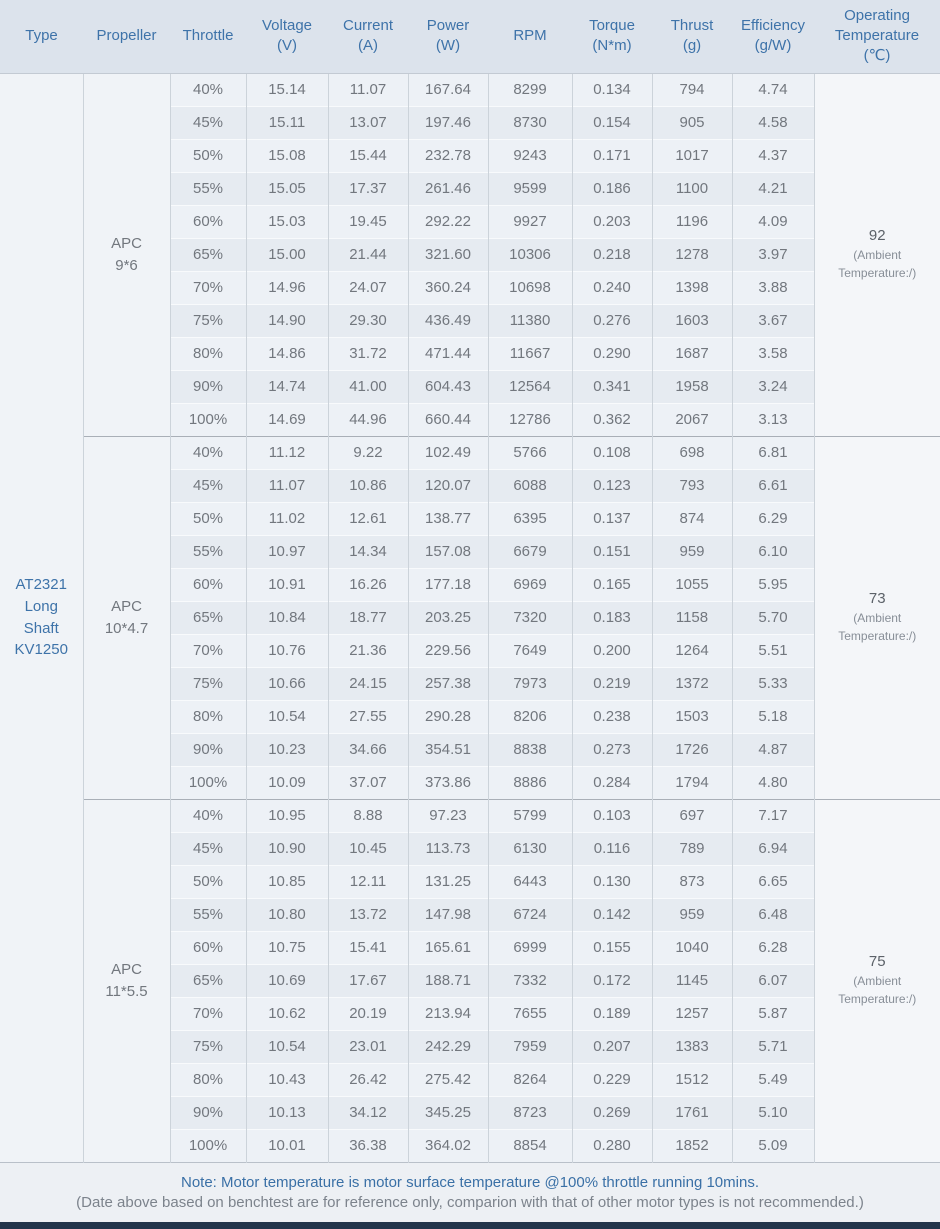  I want to click on cell-efficiency: 3.58, so click(772, 353).